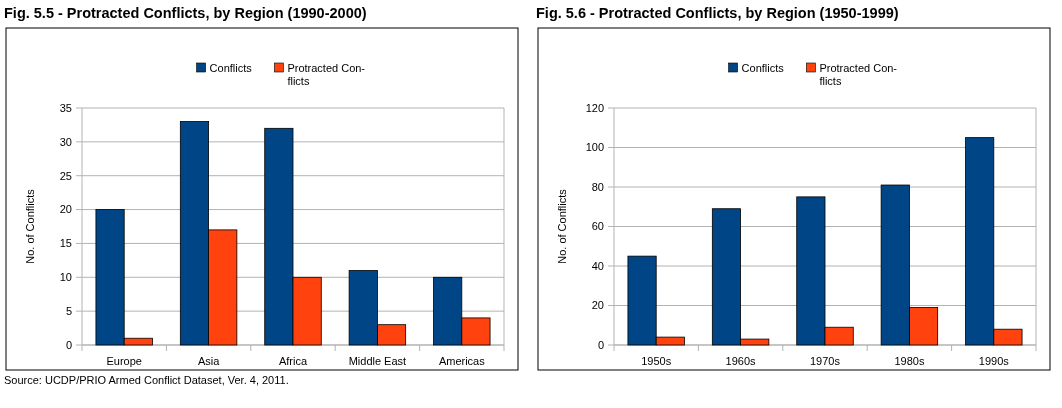 This screenshot has height=408, width=1062. I want to click on source-note: Source: UCDP/PRIO Armed Conflict Dataset, Ver. 4, 2011., so click(146, 380).